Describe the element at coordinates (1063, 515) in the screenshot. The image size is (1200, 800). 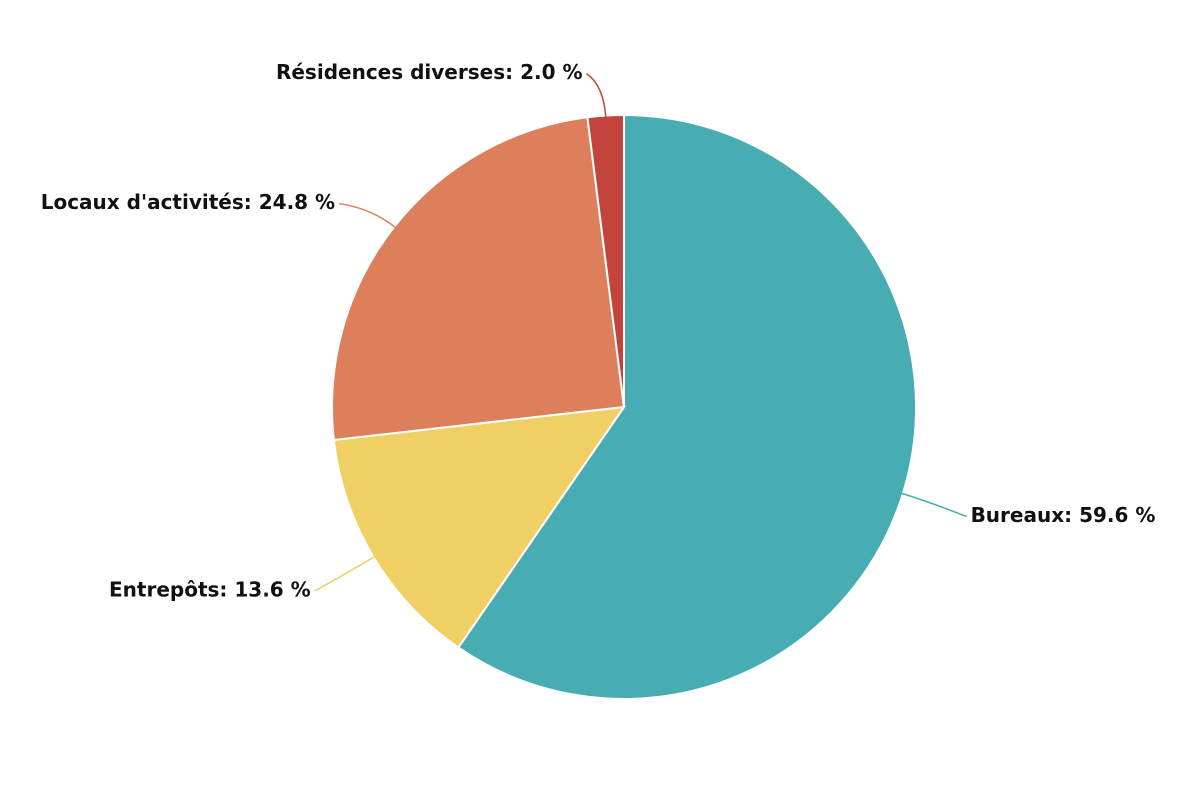
I see `data-label: Bureaux: 59.6 %` at that location.